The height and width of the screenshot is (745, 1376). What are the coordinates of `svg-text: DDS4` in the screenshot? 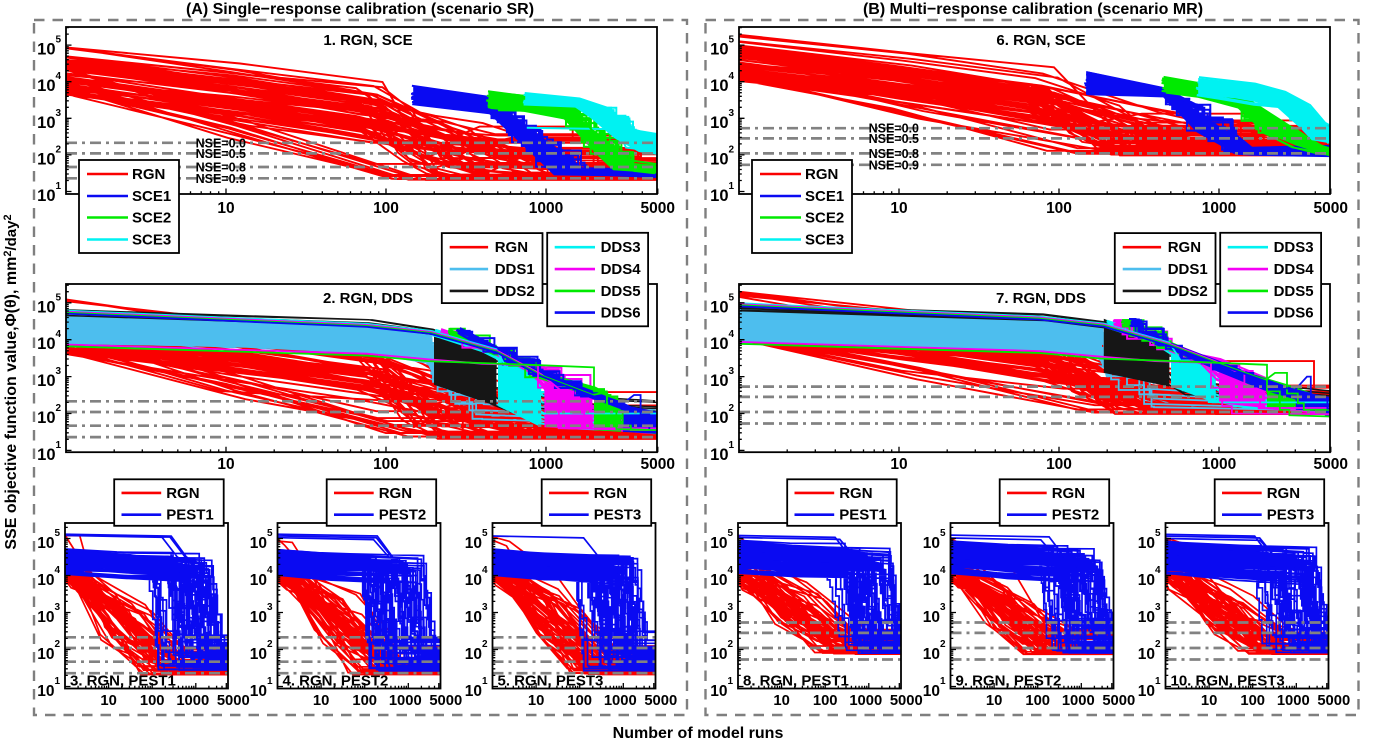 It's located at (1294, 269).